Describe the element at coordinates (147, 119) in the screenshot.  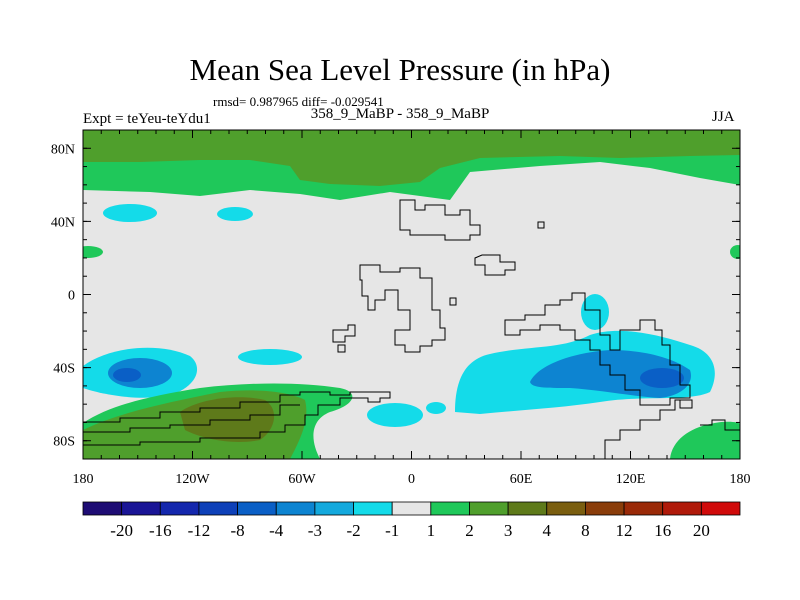
I see `experiment-label: Expt = teYeu-teYdu1` at that location.